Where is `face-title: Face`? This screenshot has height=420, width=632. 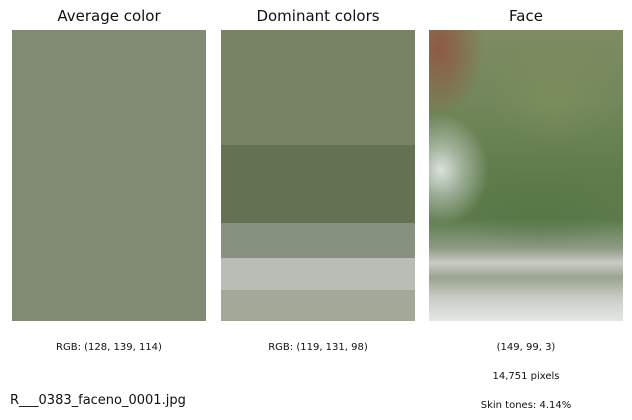 face-title: Face is located at coordinates (526, 16).